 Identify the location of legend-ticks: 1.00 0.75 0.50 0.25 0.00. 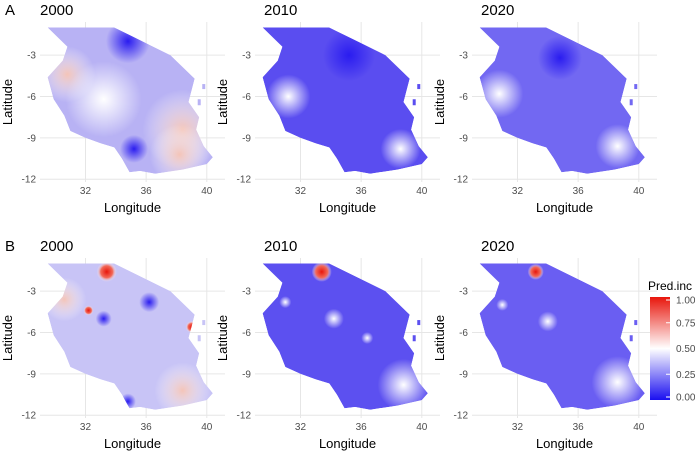
(681, 350).